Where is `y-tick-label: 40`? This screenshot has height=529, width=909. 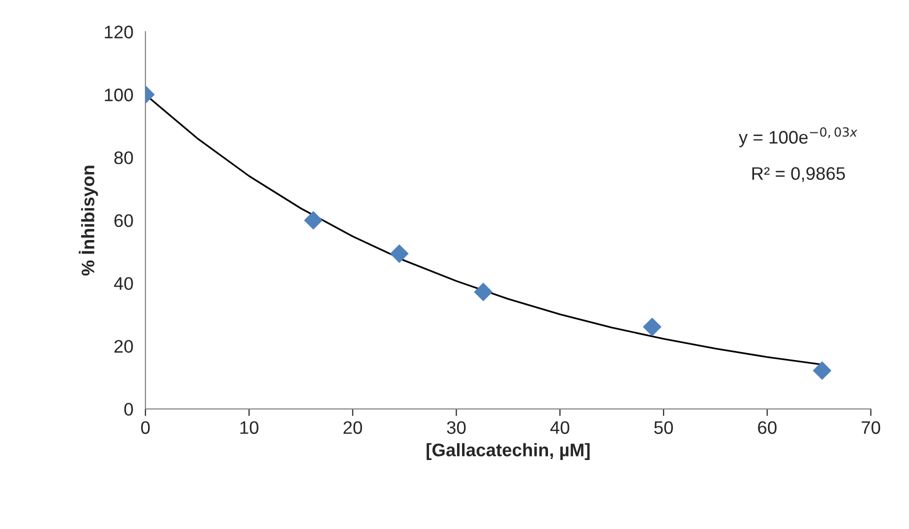 y-tick-label: 40 is located at coordinates (123, 283).